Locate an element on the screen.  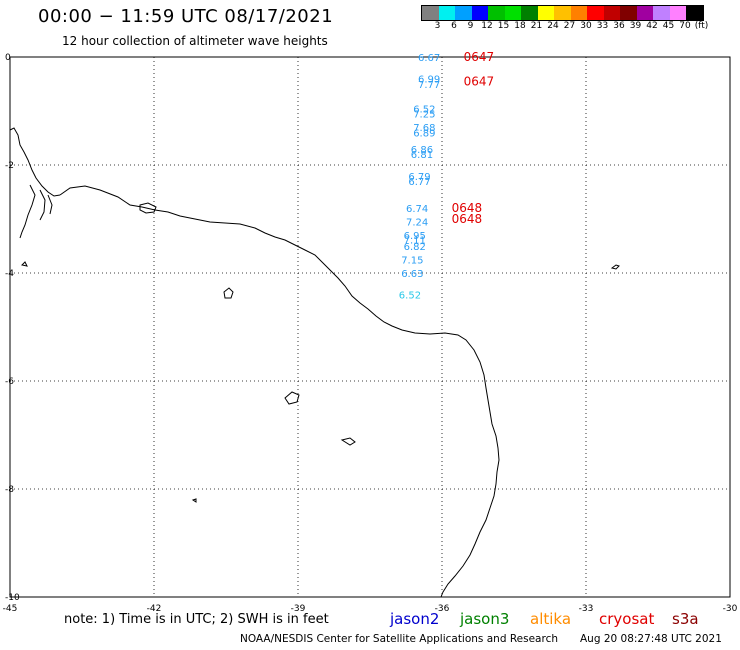
y-tick-label: -2 is located at coordinates (9, 166).